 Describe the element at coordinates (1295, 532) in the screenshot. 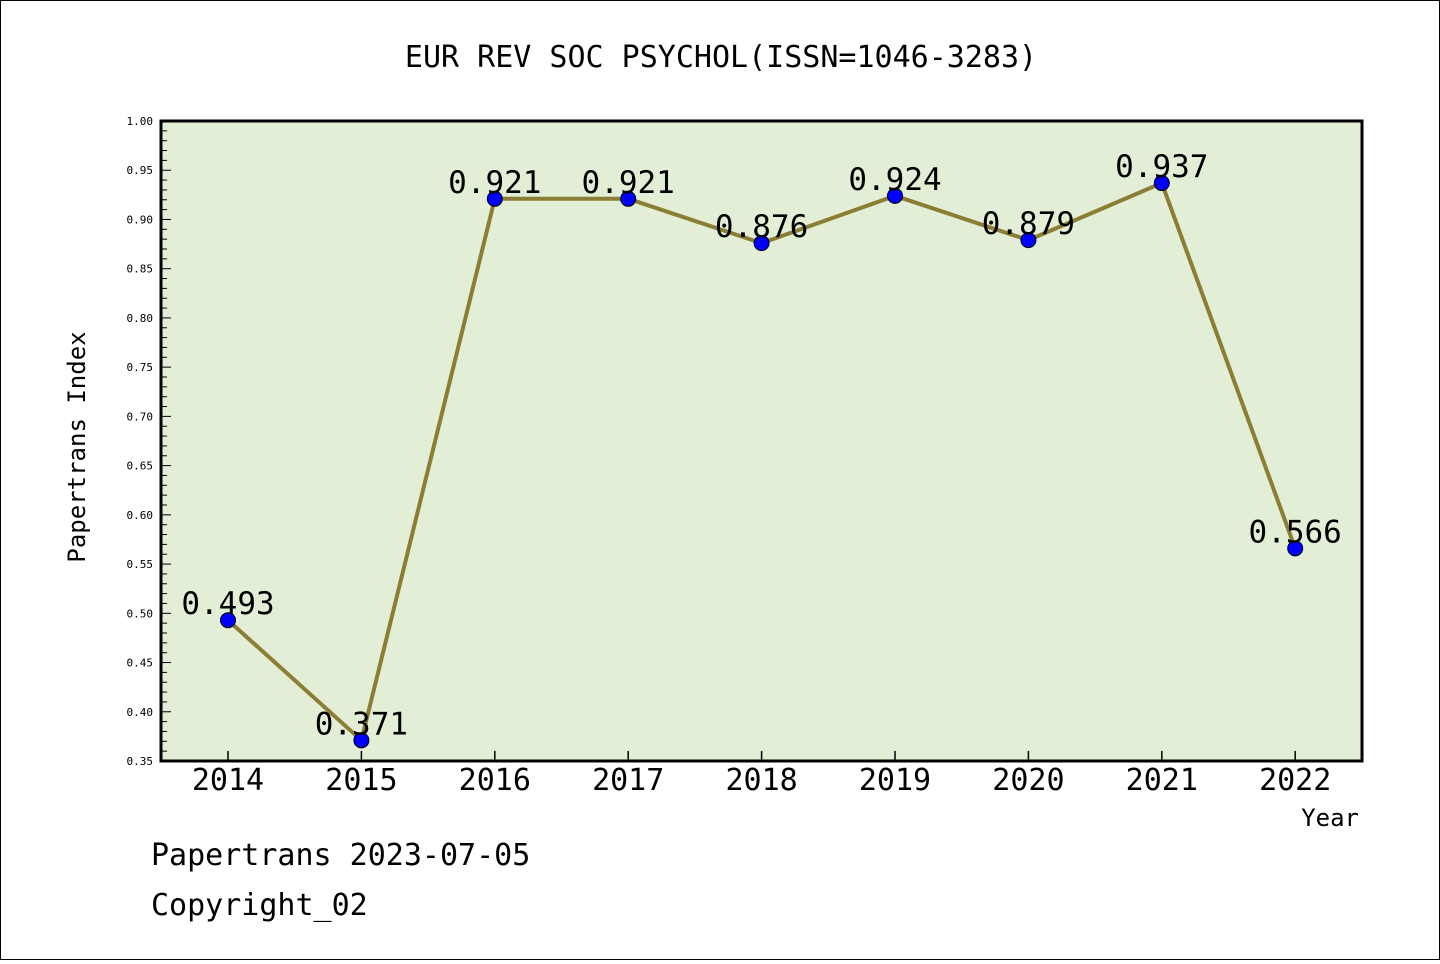

I see `data-label: 0.566` at that location.